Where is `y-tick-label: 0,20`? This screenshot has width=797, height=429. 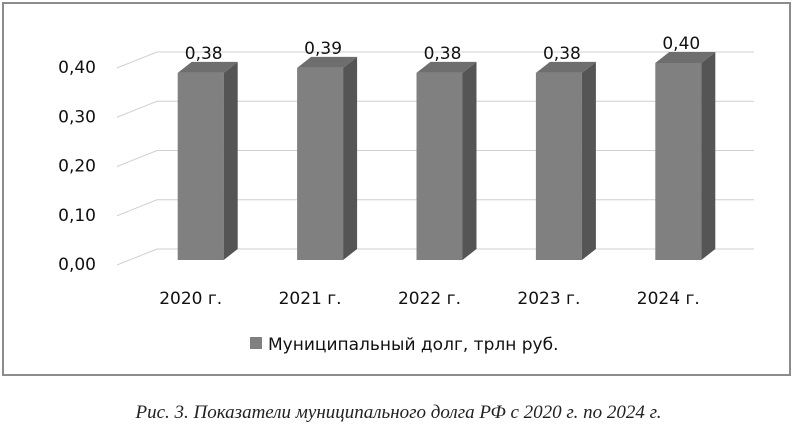 y-tick-label: 0,20 is located at coordinates (77, 167).